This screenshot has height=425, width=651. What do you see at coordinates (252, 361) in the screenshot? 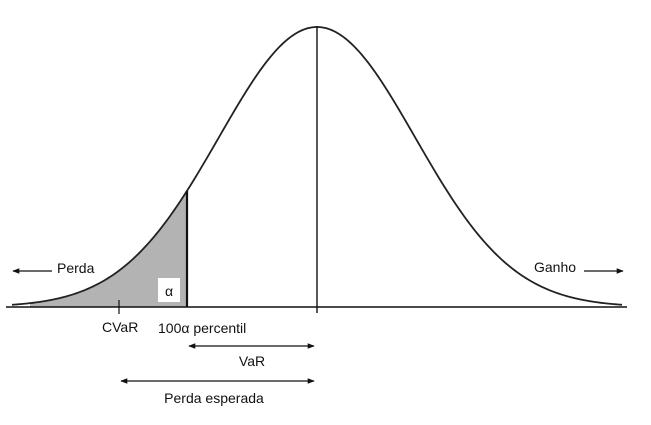
I see `var-label: VaR` at bounding box center [252, 361].